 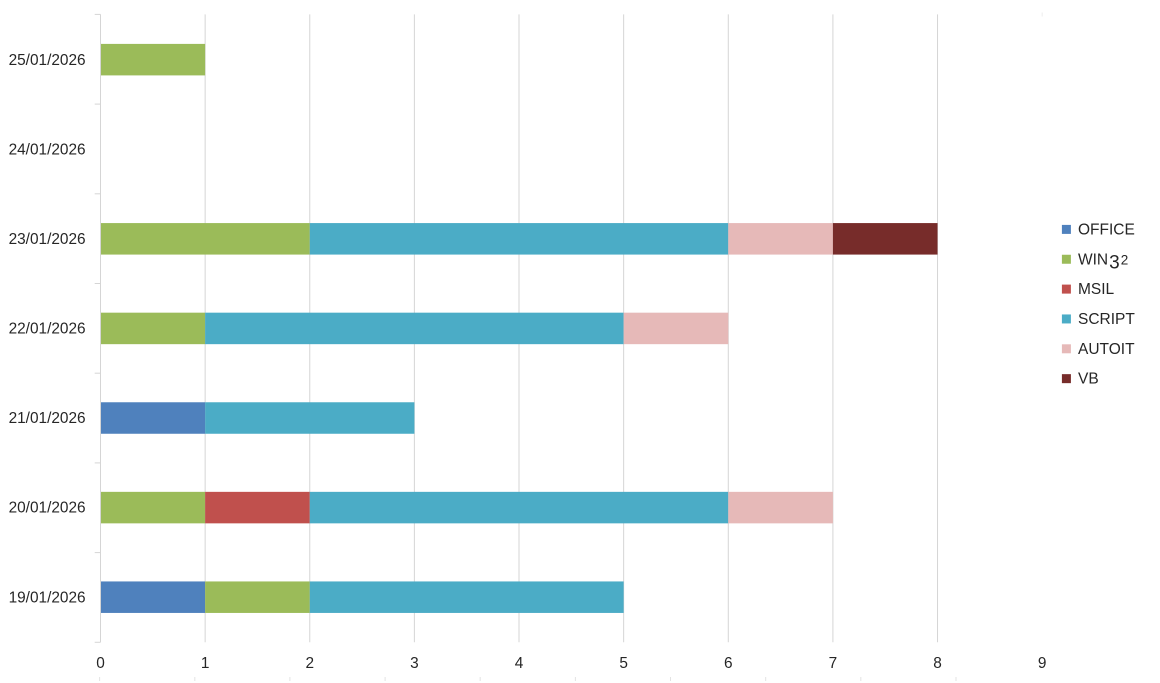 I want to click on svg-text: 24/01/2026, so click(x=47, y=149).